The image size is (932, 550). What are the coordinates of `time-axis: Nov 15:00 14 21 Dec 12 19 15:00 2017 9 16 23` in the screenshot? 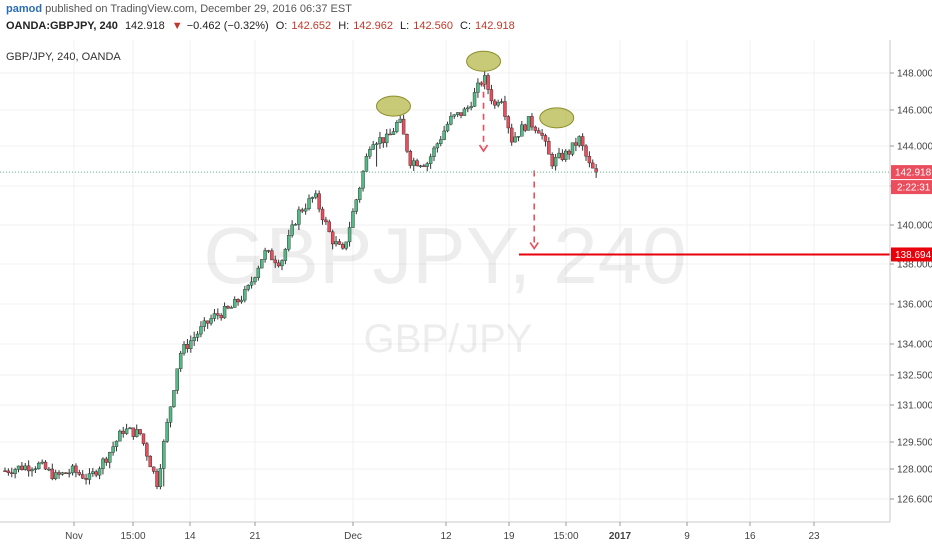 It's located at (442, 532).